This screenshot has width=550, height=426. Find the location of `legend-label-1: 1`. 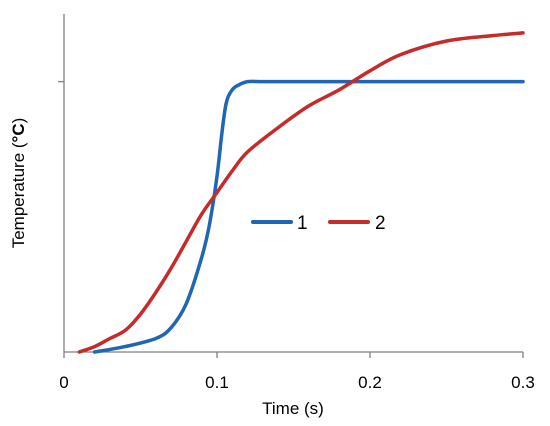

legend-label-1: 1 is located at coordinates (302, 223).